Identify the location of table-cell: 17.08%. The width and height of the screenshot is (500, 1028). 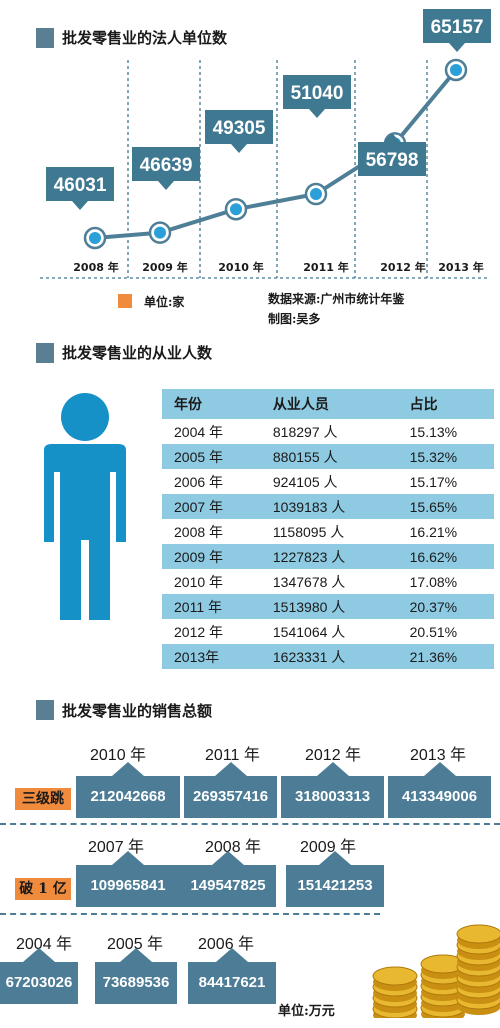
(445, 581).